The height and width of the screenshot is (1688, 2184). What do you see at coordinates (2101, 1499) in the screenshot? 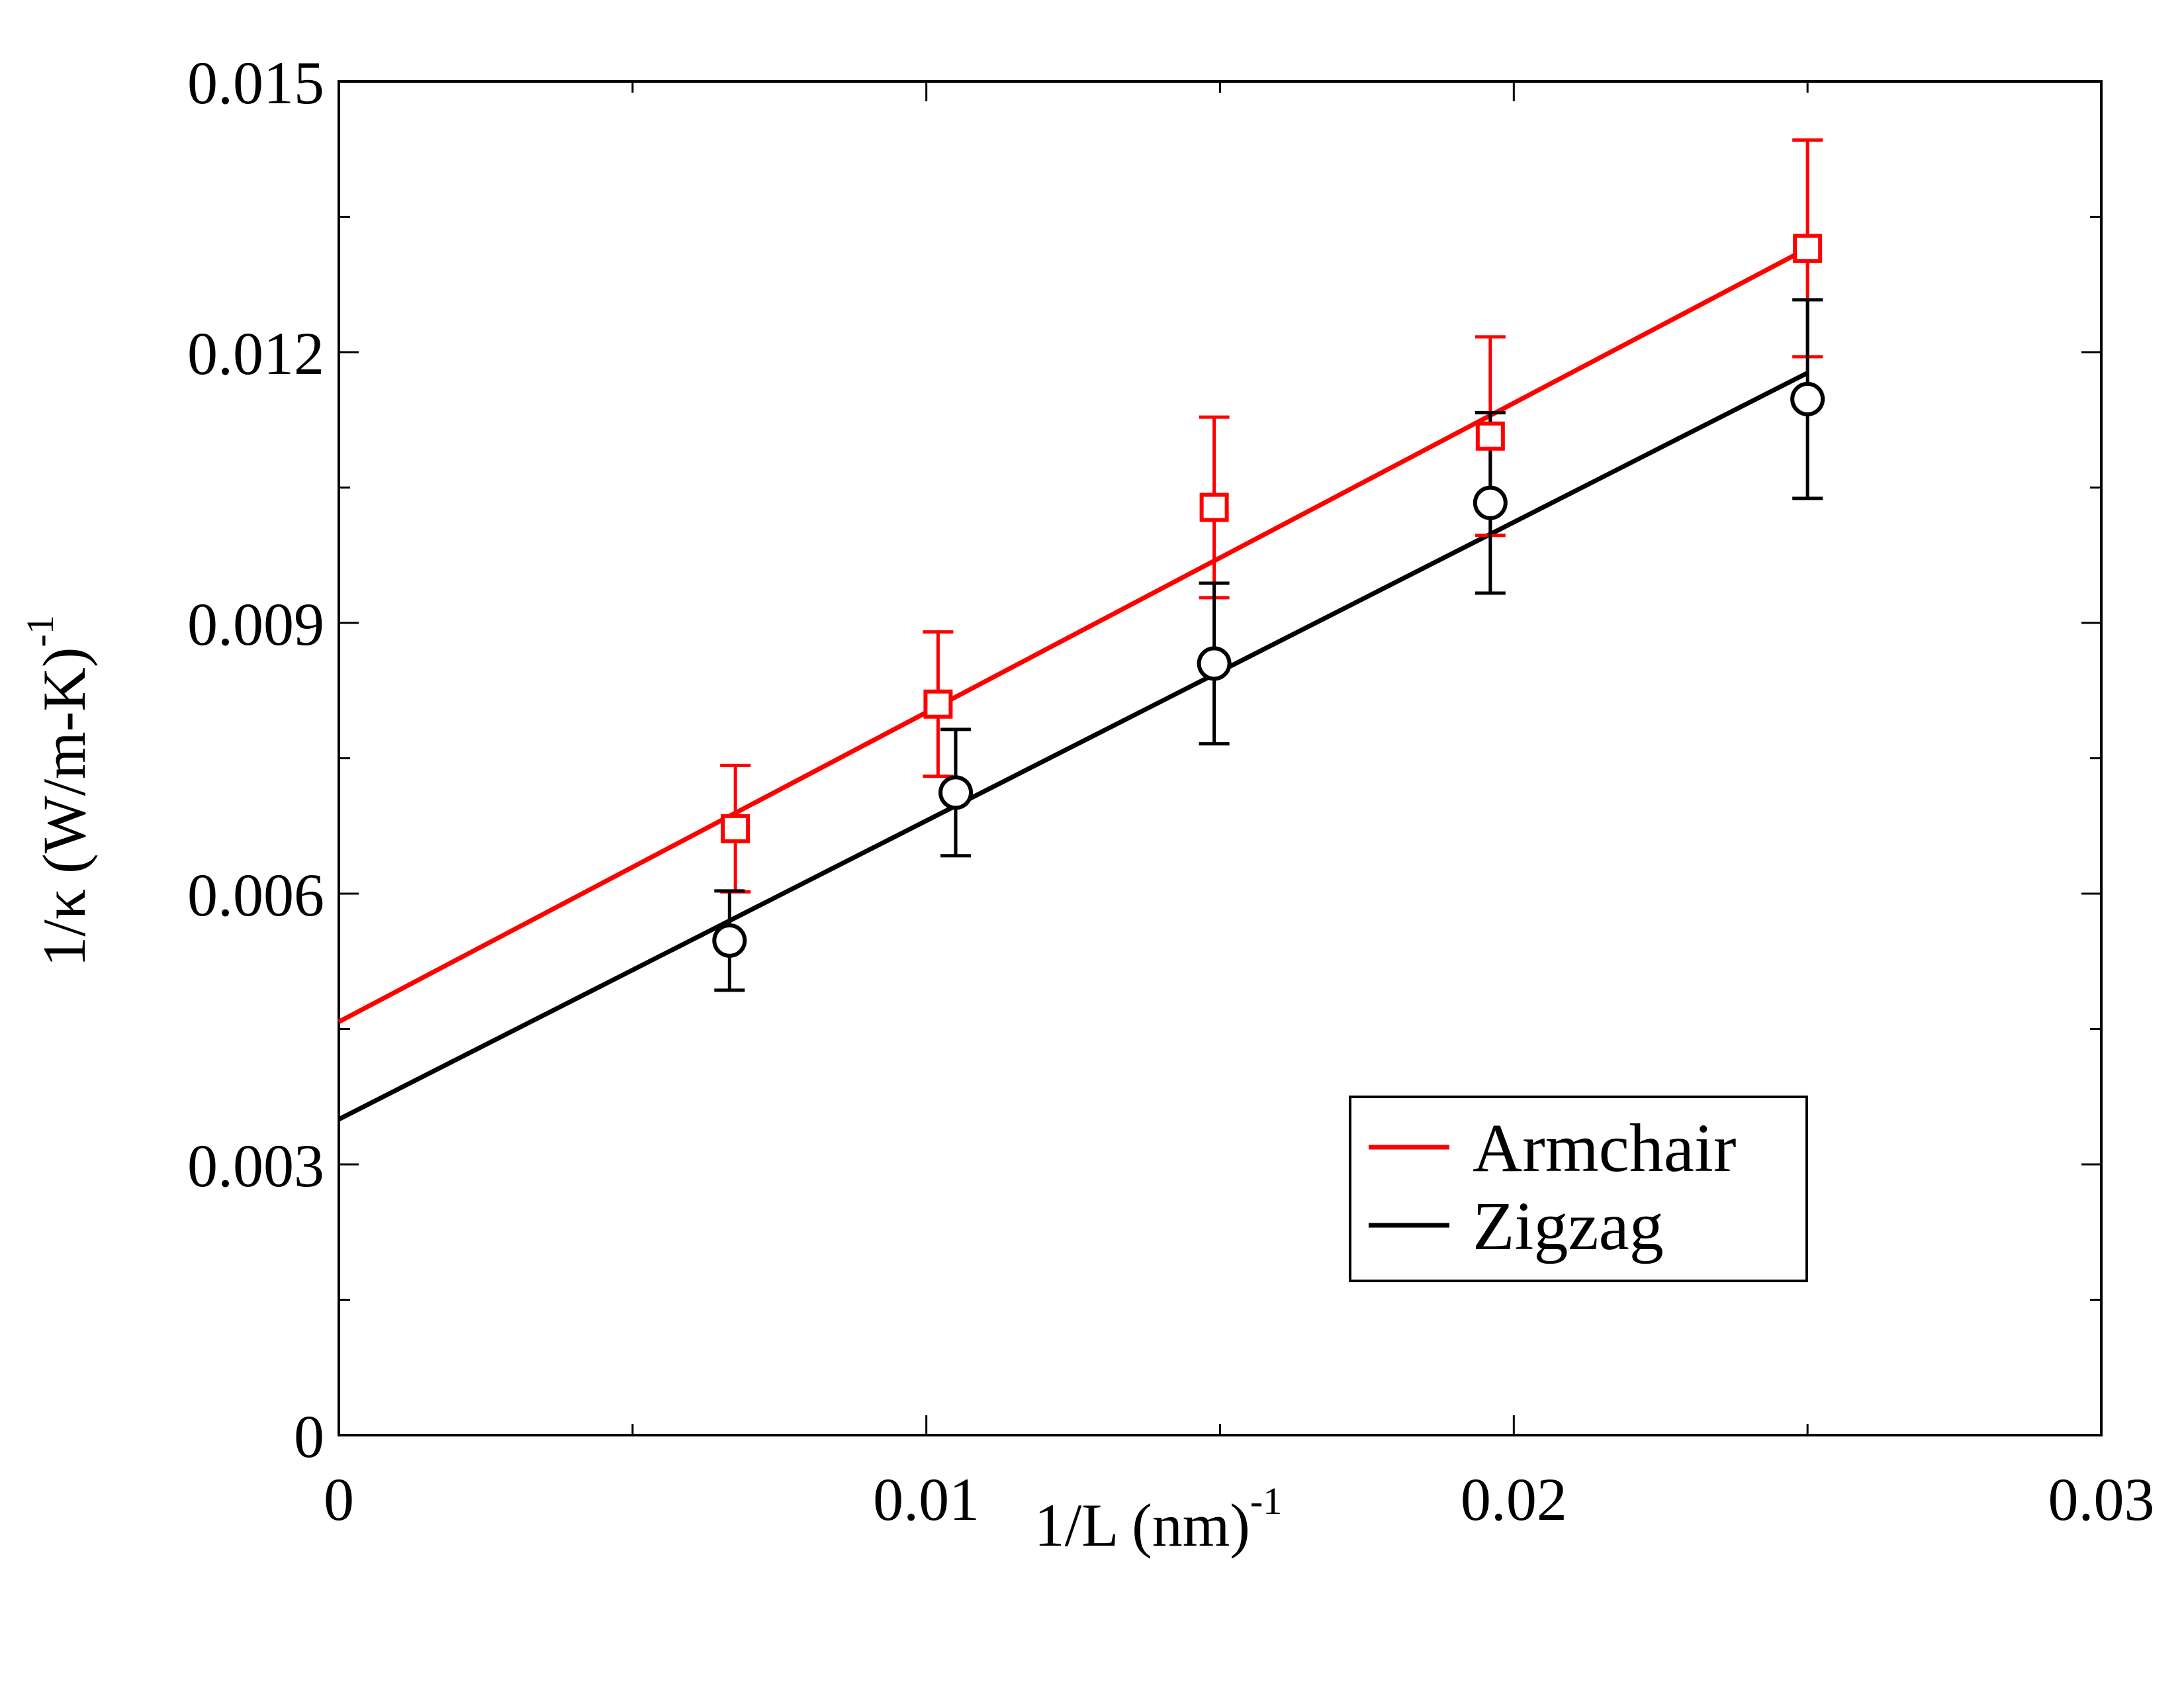
I see `x-tick-label: 0.03` at bounding box center [2101, 1499].